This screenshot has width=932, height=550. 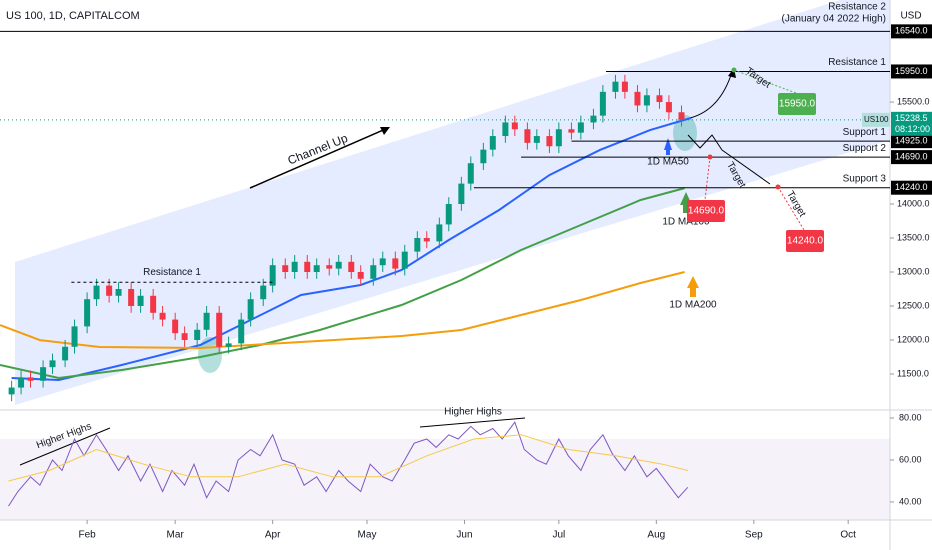 What do you see at coordinates (876, 119) in the screenshot?
I see `symbol: US100` at bounding box center [876, 119].